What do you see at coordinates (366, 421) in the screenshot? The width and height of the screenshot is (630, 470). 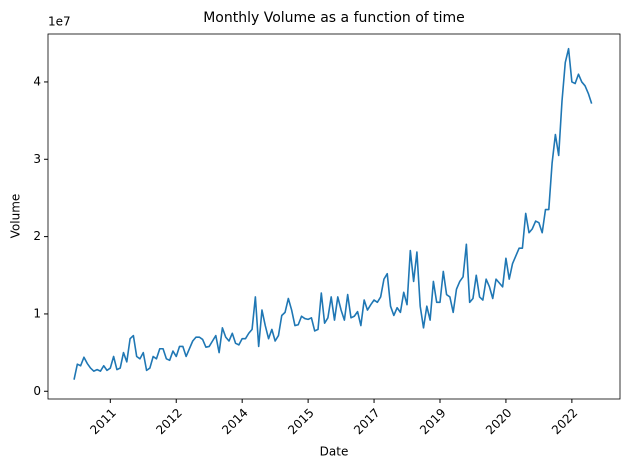 I see `x-tick-label: 2017` at bounding box center [366, 421].